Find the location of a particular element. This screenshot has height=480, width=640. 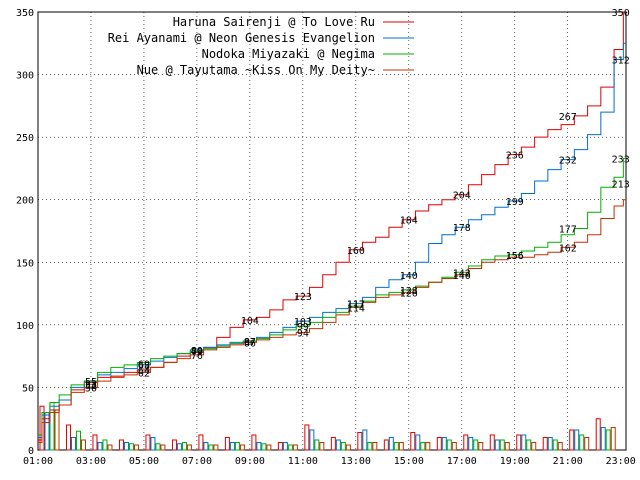

data-label: 177 is located at coordinates (568, 229).